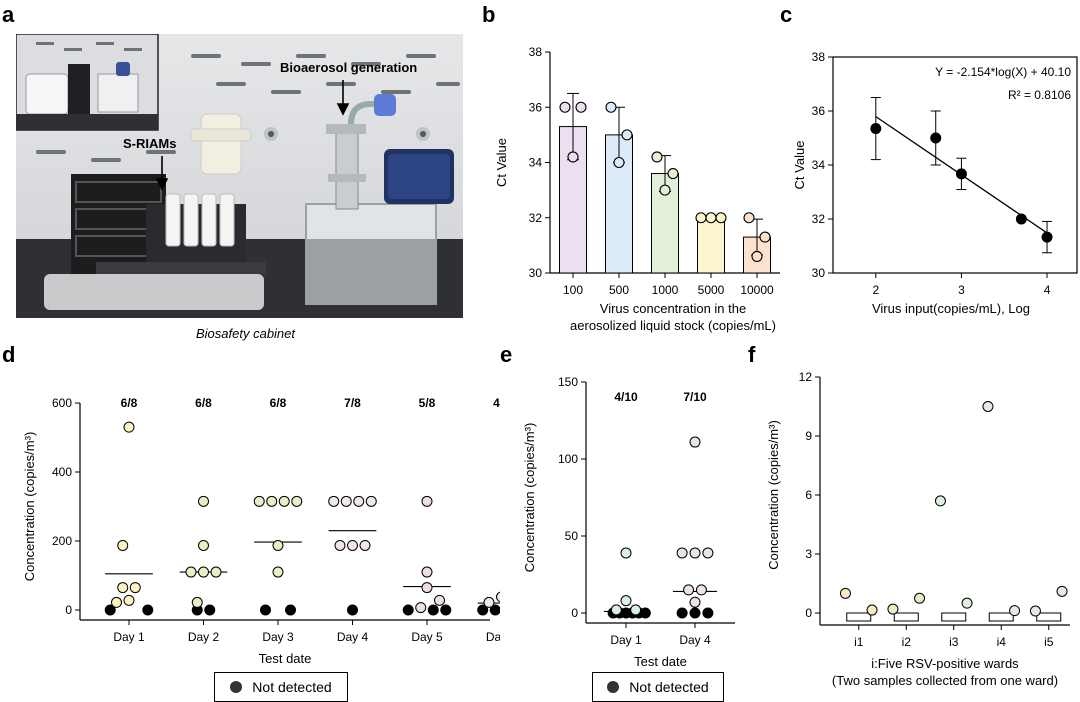 Image resolution: width=1080 pixels, height=702 pixels. I want to click on y-tick-label: 6, so click(808, 495).